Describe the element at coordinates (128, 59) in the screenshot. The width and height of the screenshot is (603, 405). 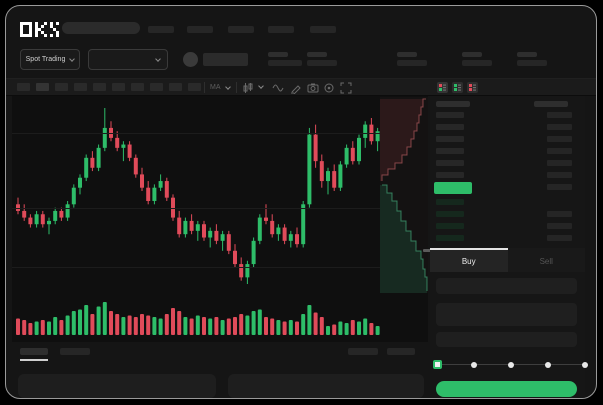
I see `pair-dropdown` at that location.